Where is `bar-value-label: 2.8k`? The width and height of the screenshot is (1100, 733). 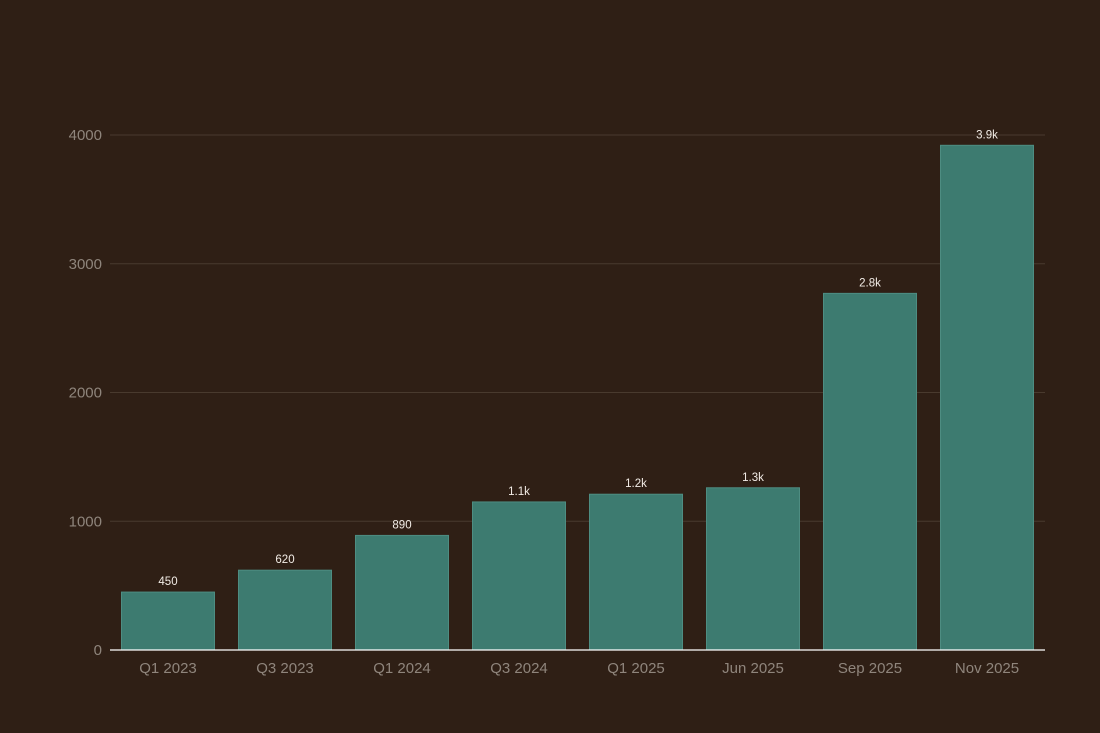
bar-value-label: 2.8k is located at coordinates (870, 283).